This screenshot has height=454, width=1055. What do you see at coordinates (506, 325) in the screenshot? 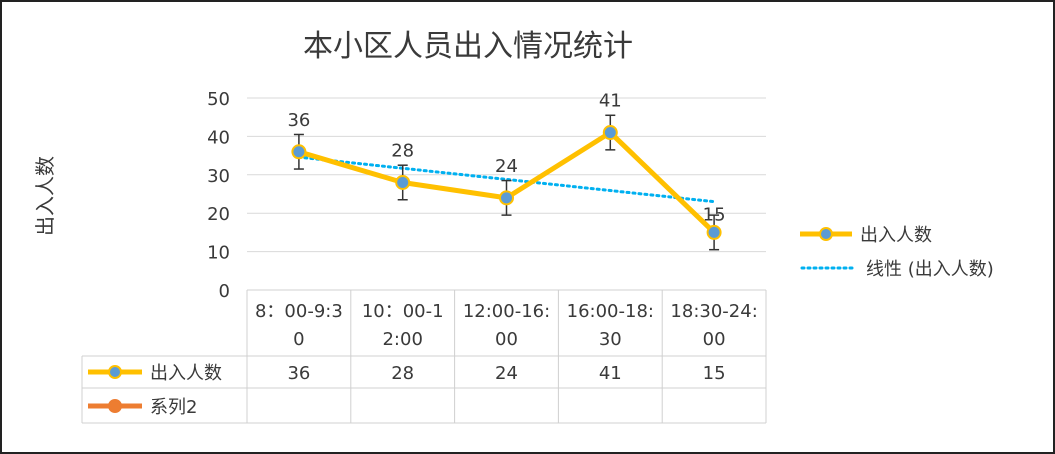
I see `x-tick-label: 12:00-16: 00` at bounding box center [506, 325].